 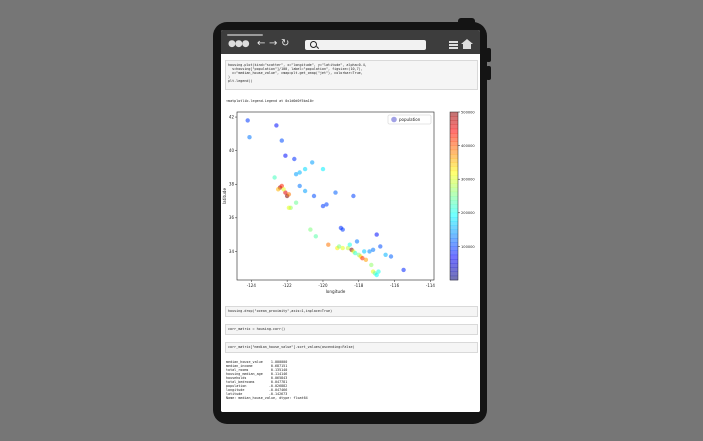 What do you see at coordinates (224, 196) in the screenshot?
I see `y-axis-label: latitude` at bounding box center [224, 196].